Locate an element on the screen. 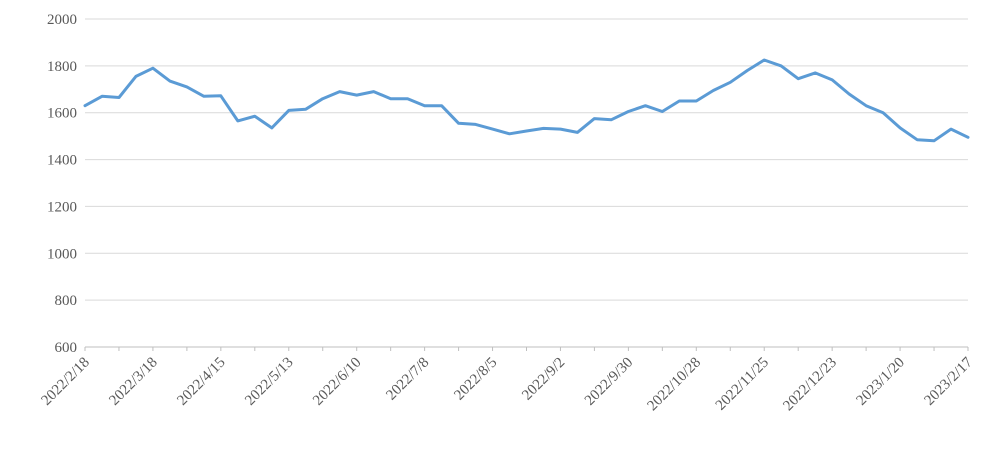  y-tick-label: 600 is located at coordinates (66, 348).